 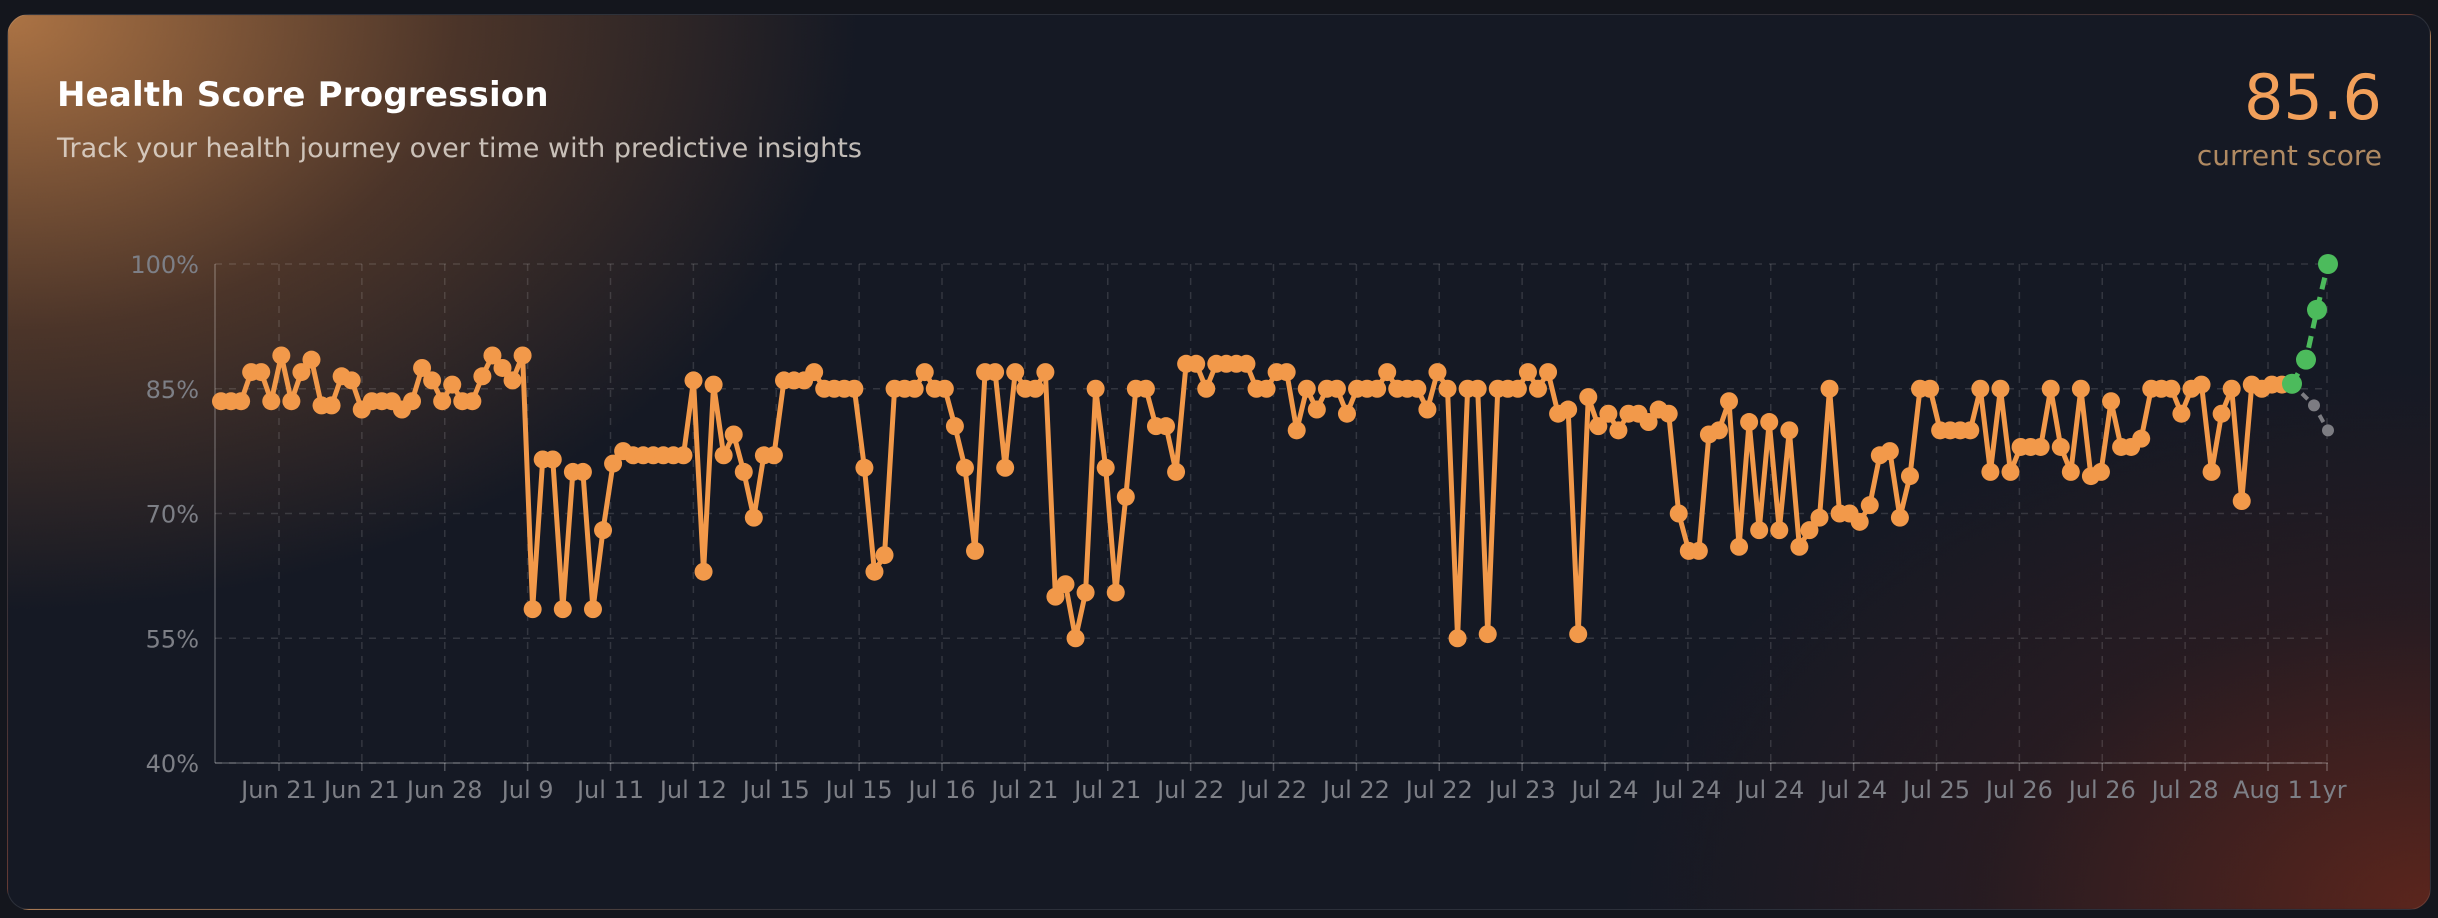 What do you see at coordinates (172, 764) in the screenshot?
I see `y-tick-label: 40%` at bounding box center [172, 764].